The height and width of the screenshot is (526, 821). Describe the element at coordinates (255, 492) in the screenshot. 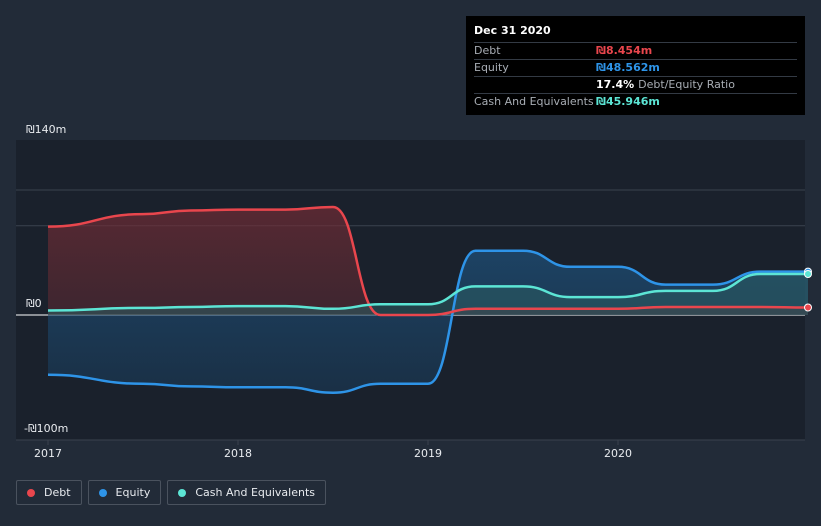

I see `legend-cash-label: Cash And Equivalents` at that location.